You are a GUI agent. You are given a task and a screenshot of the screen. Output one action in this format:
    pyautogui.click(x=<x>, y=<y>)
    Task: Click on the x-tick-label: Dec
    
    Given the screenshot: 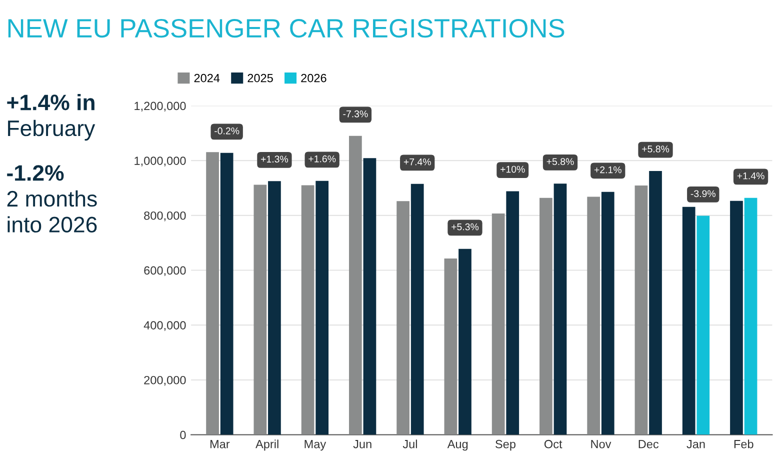 What is the action you would take?
    pyautogui.click(x=648, y=444)
    